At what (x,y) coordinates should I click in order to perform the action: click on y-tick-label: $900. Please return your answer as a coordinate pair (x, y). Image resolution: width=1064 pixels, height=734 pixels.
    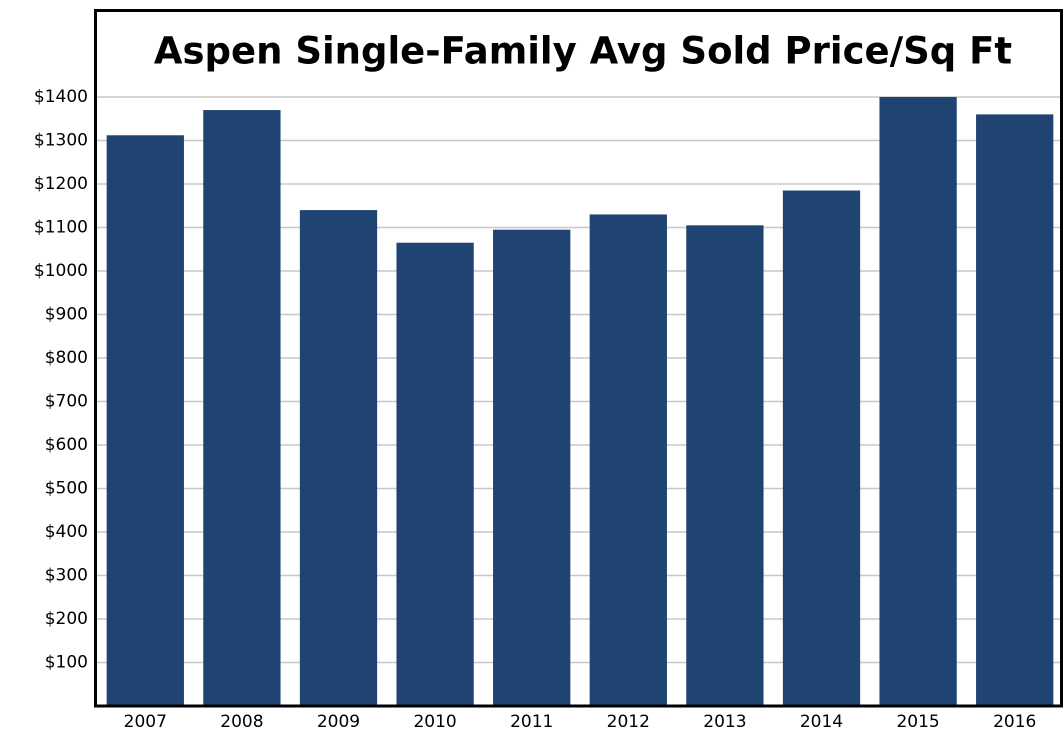
    Looking at the image, I should click on (66, 315).